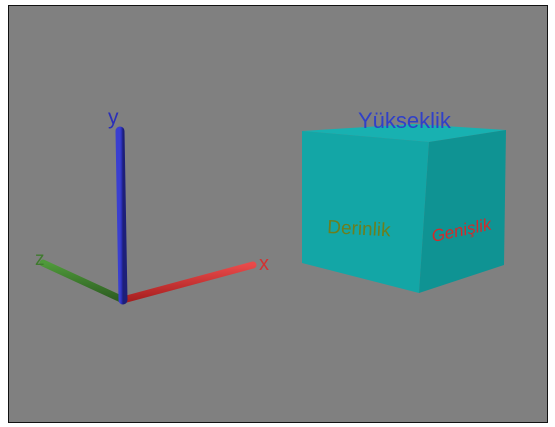 This screenshot has height=427, width=555. Describe the element at coordinates (113, 117) in the screenshot. I see `y-axis-label: y` at that location.